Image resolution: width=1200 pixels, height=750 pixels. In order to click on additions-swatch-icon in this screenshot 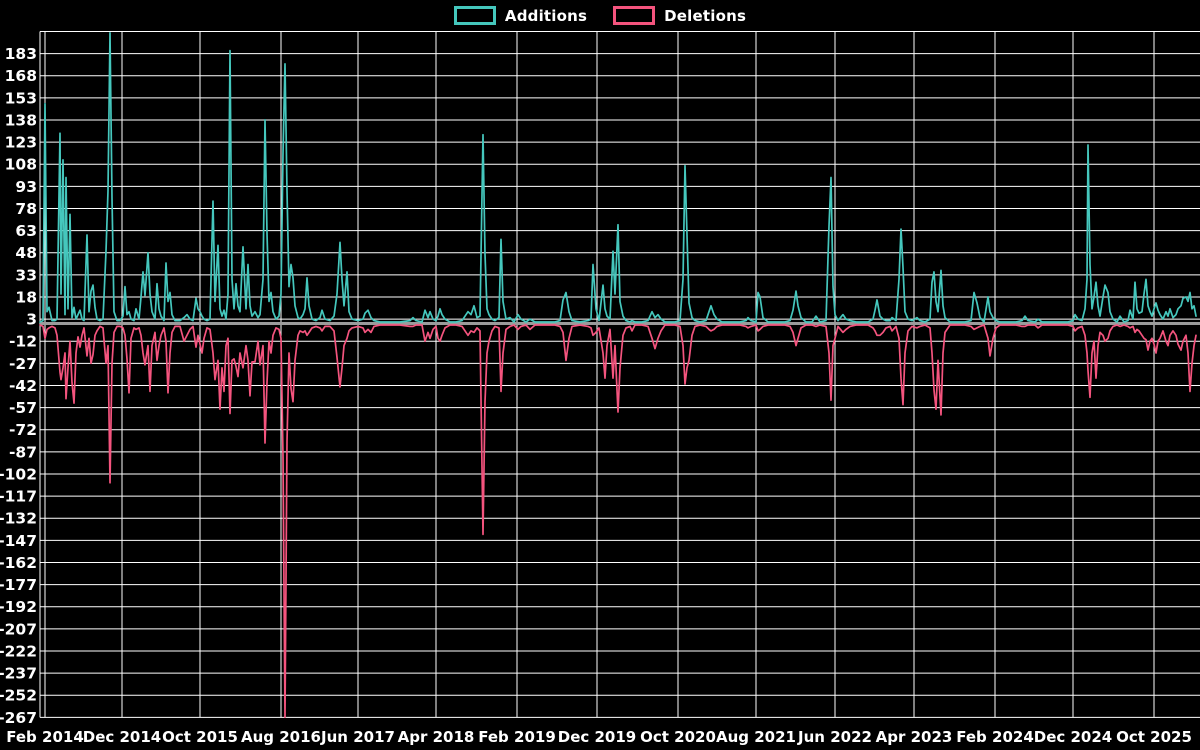, I will do `click(474, 15)`.